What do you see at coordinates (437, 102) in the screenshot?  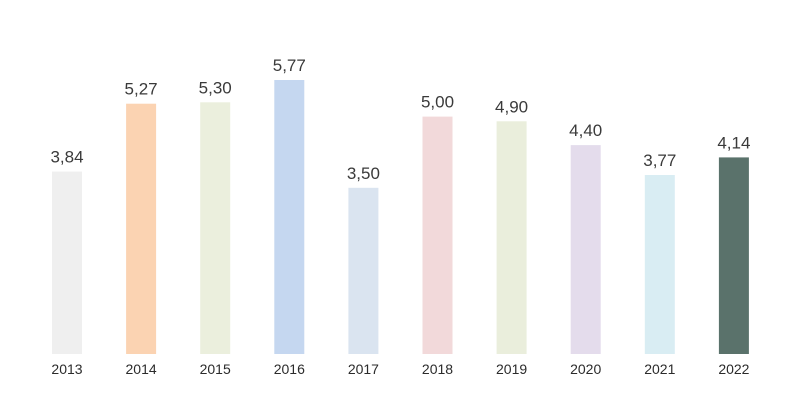 I see `value-label-2018: 5,00` at bounding box center [437, 102].